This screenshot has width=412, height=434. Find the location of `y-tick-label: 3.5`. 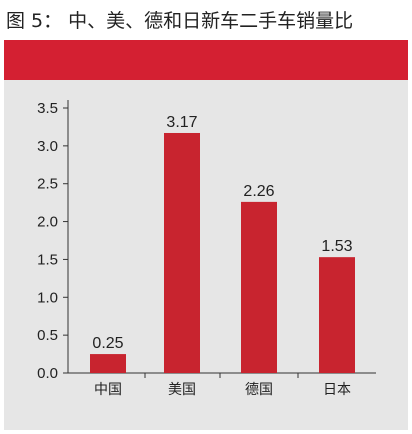

y-tick-label: 3.5 is located at coordinates (47, 108).